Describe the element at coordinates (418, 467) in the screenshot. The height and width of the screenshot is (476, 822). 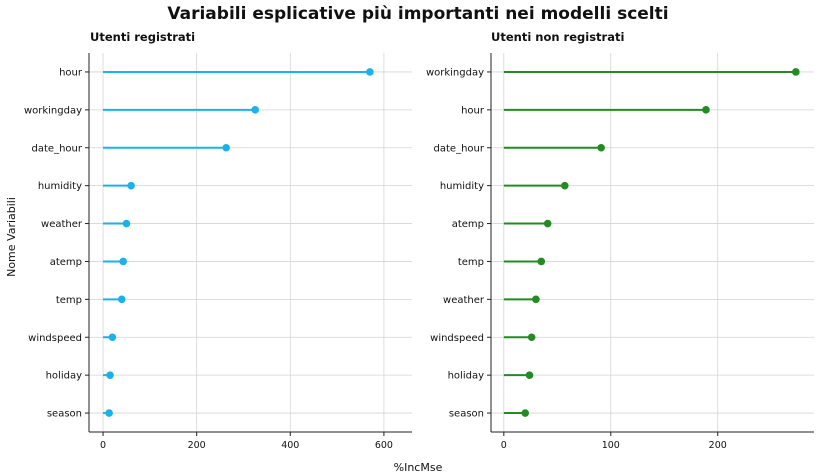
I see `x-axis-label: %IncMse` at that location.